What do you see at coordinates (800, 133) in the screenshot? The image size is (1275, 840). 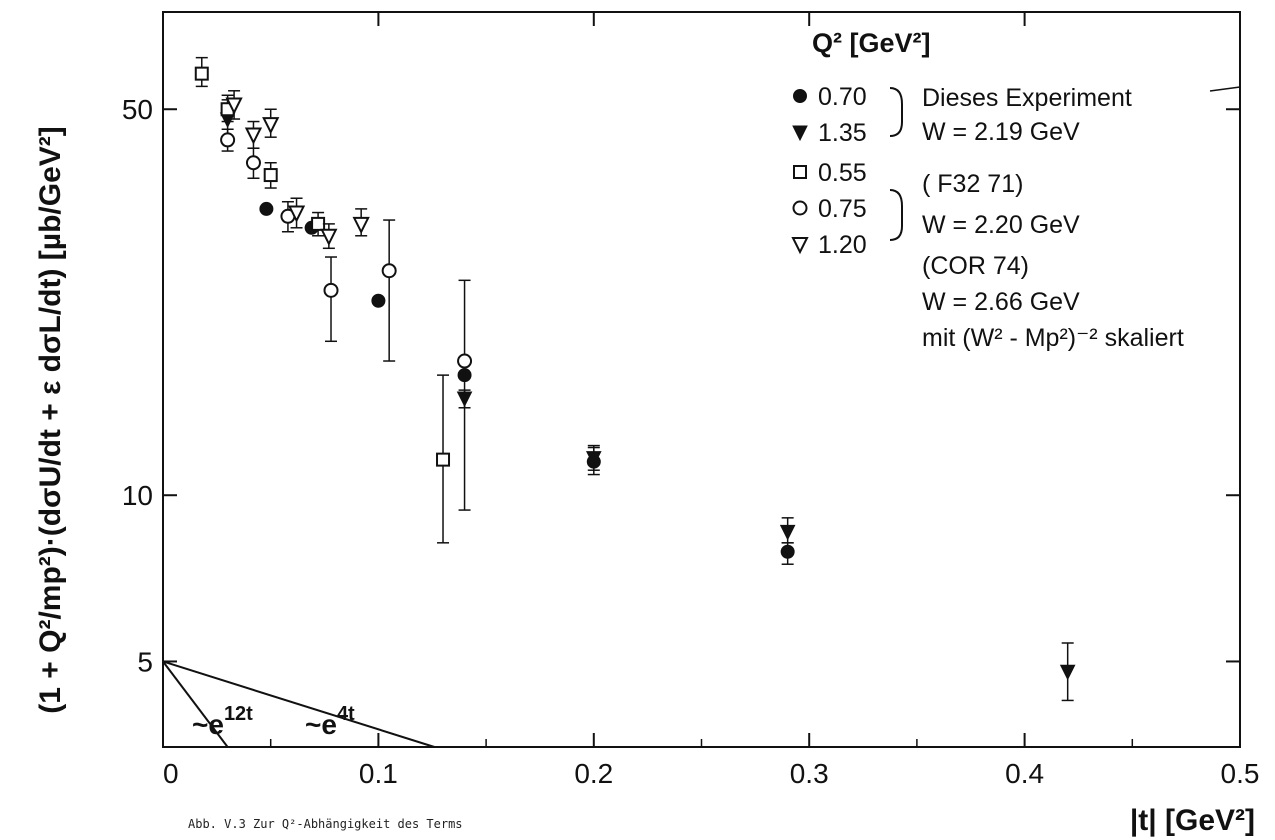 I see `legend-marker-filled-triangle-down` at bounding box center [800, 133].